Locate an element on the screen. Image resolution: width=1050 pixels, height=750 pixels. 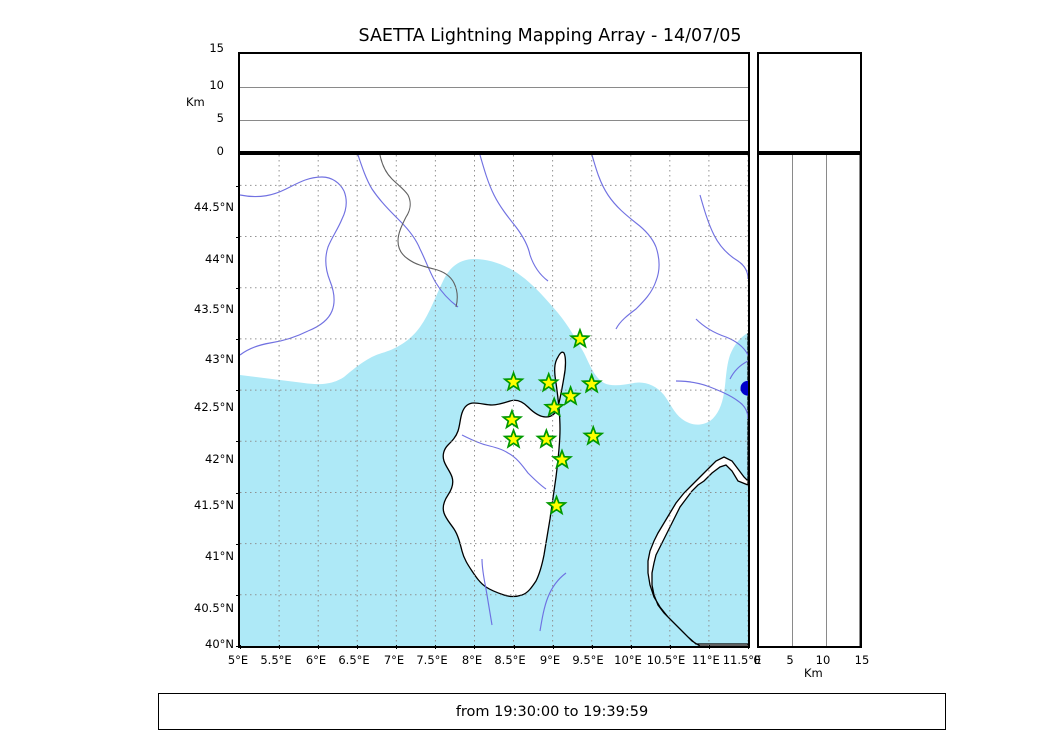
map-ytick-42: 42°N is located at coordinates (219, 459).